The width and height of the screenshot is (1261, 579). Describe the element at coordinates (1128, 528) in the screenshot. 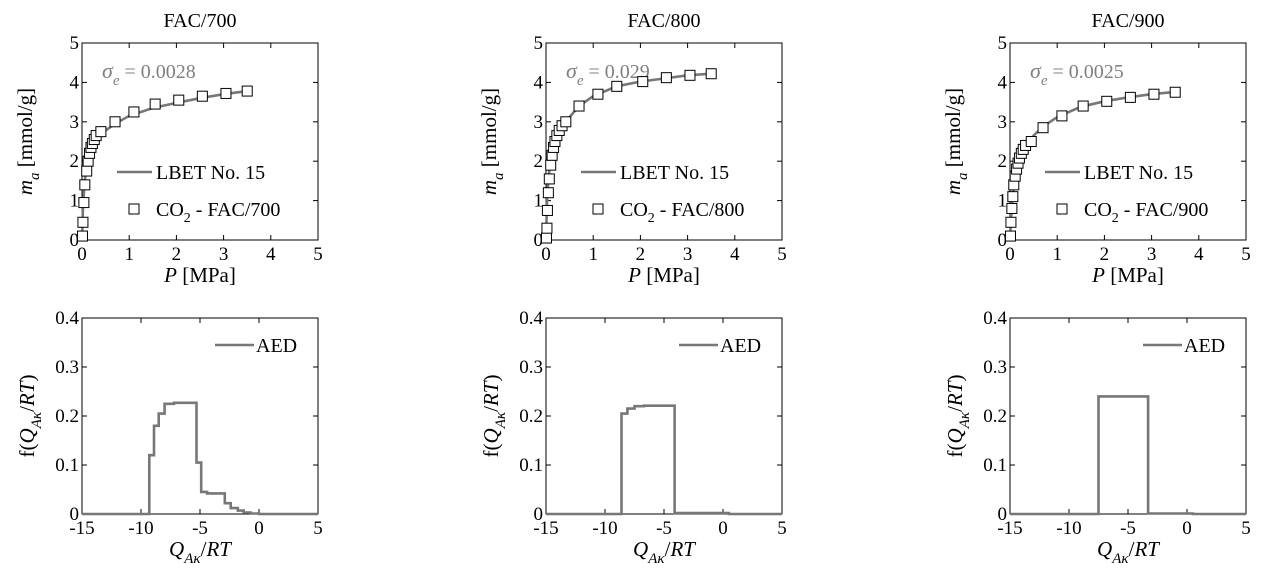

I see `x-tick-label: -5` at that location.